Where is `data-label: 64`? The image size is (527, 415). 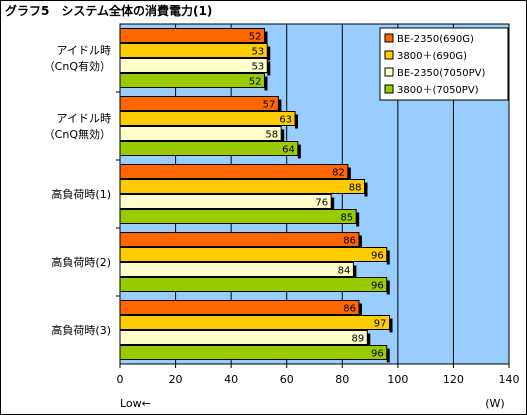
data-label: 64 is located at coordinates (288, 150).